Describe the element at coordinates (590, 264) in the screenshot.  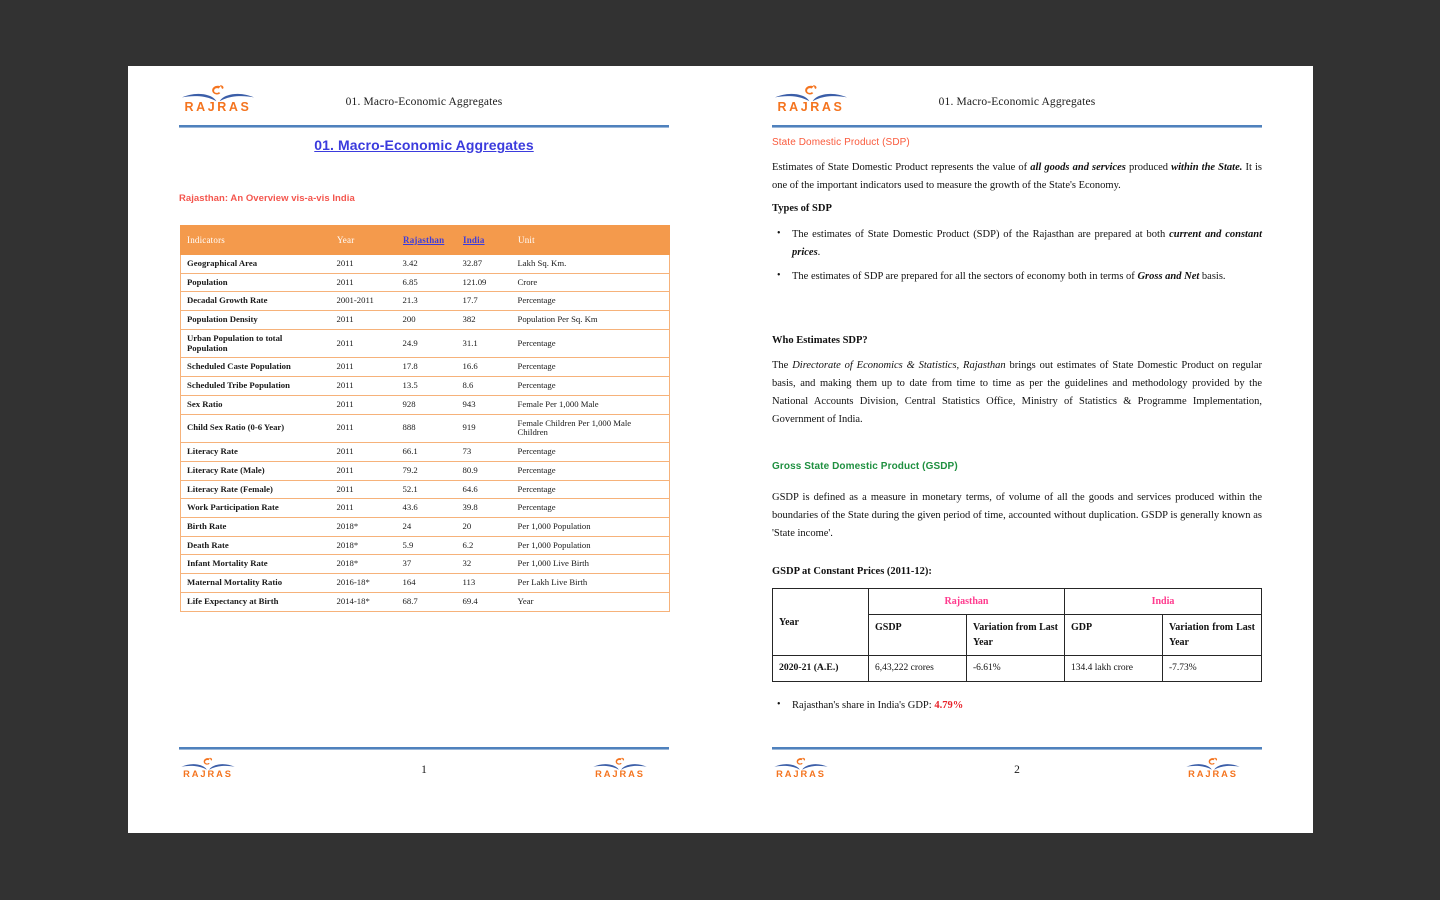
I see `cell-unit: Lakh Sq. Km.` at that location.